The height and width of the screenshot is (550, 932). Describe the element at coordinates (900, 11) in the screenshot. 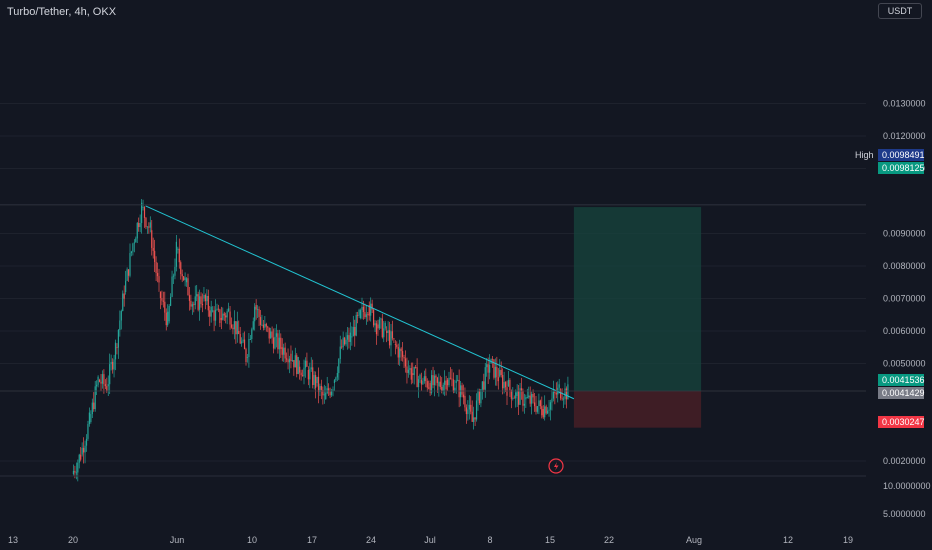

I see `currency-selector: USDT` at that location.